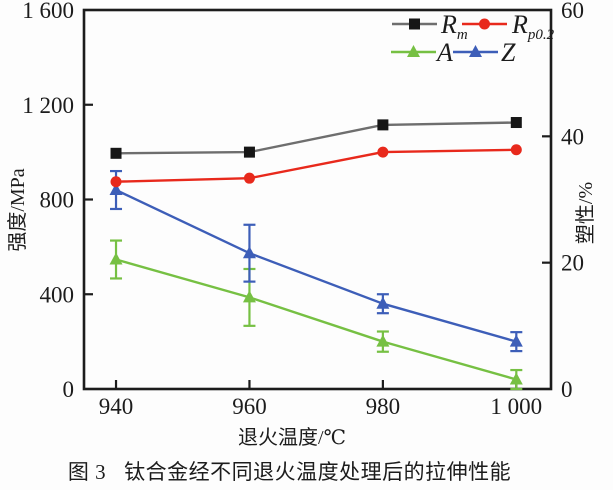 Image resolution: width=613 pixels, height=490 pixels. Describe the element at coordinates (567, 389) in the screenshot. I see `y-right-tick-label: 0` at that location.